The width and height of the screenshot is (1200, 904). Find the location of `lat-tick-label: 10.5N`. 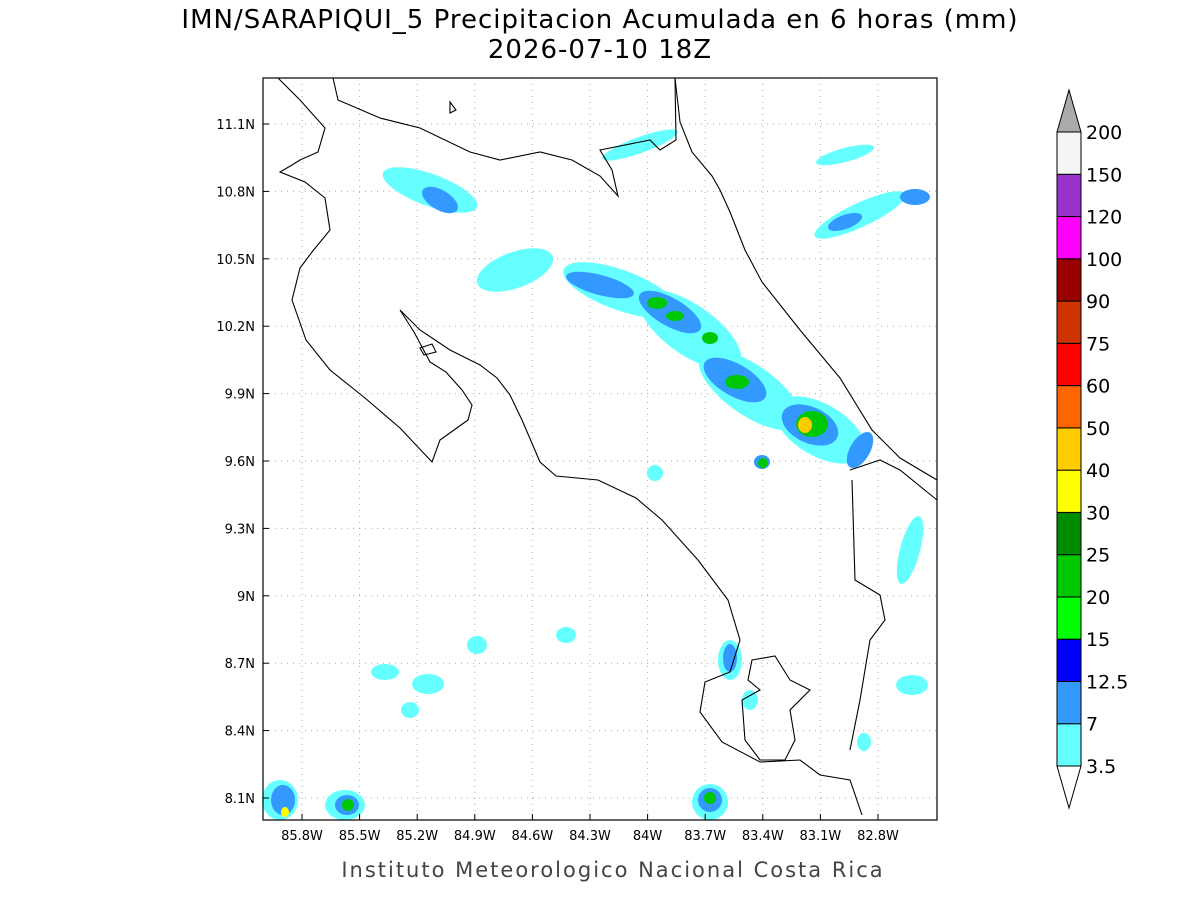

lat-tick-label: 10.5N is located at coordinates (235, 260).